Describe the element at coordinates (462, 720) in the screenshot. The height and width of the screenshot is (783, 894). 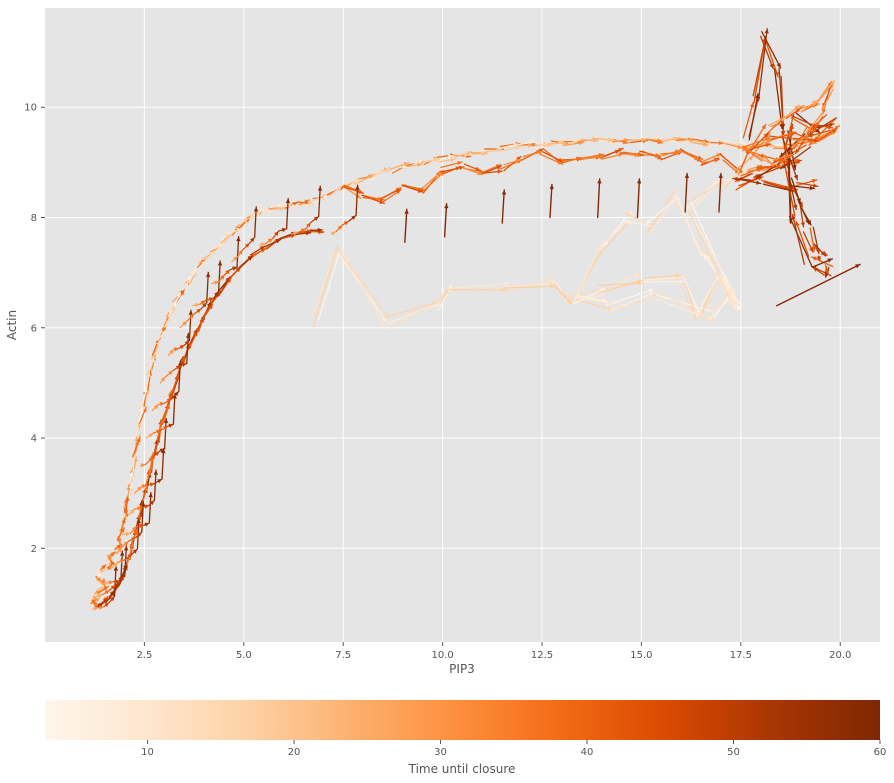
I see `colorbar` at that location.